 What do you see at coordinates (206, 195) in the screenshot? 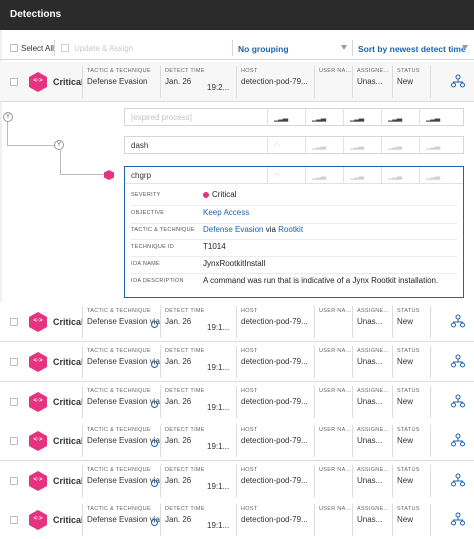
I see `severity-dot-icon` at bounding box center [206, 195].